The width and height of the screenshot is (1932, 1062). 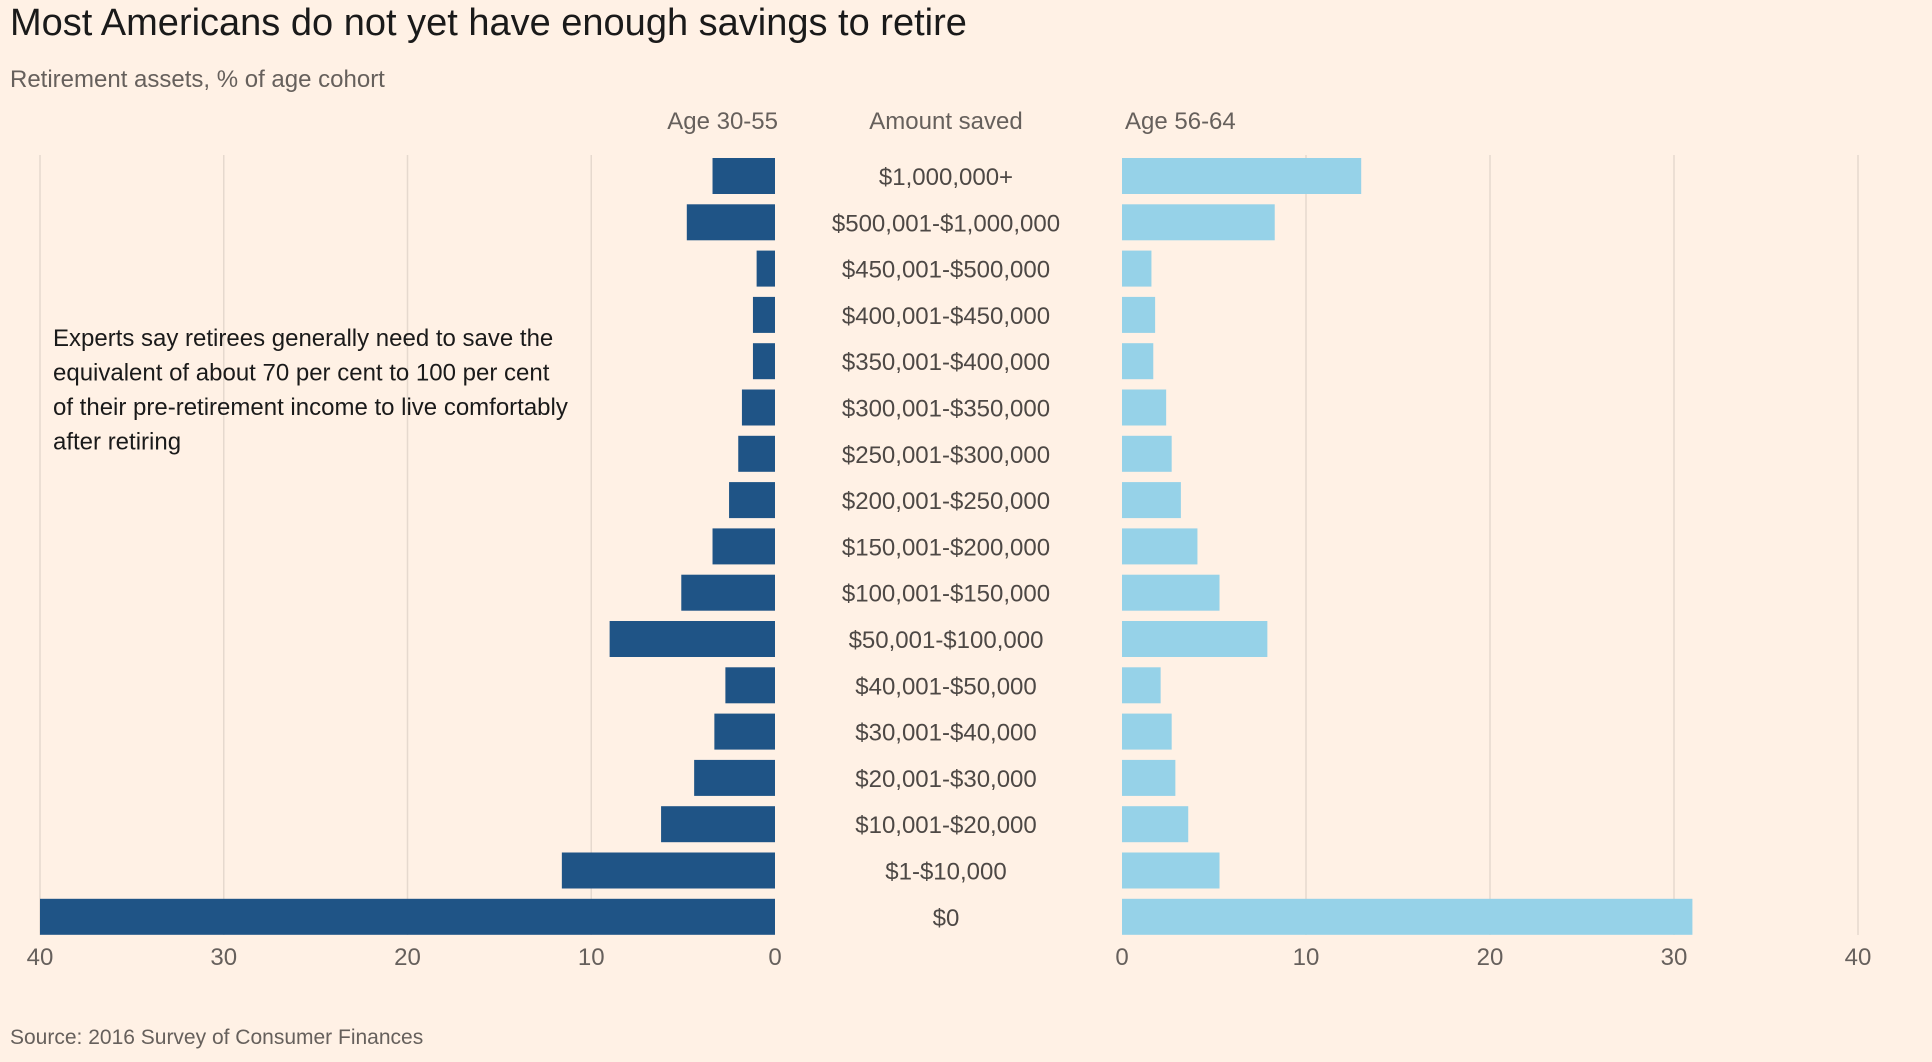 What do you see at coordinates (945, 121) in the screenshot?
I see `category-header: Amount saved` at bounding box center [945, 121].